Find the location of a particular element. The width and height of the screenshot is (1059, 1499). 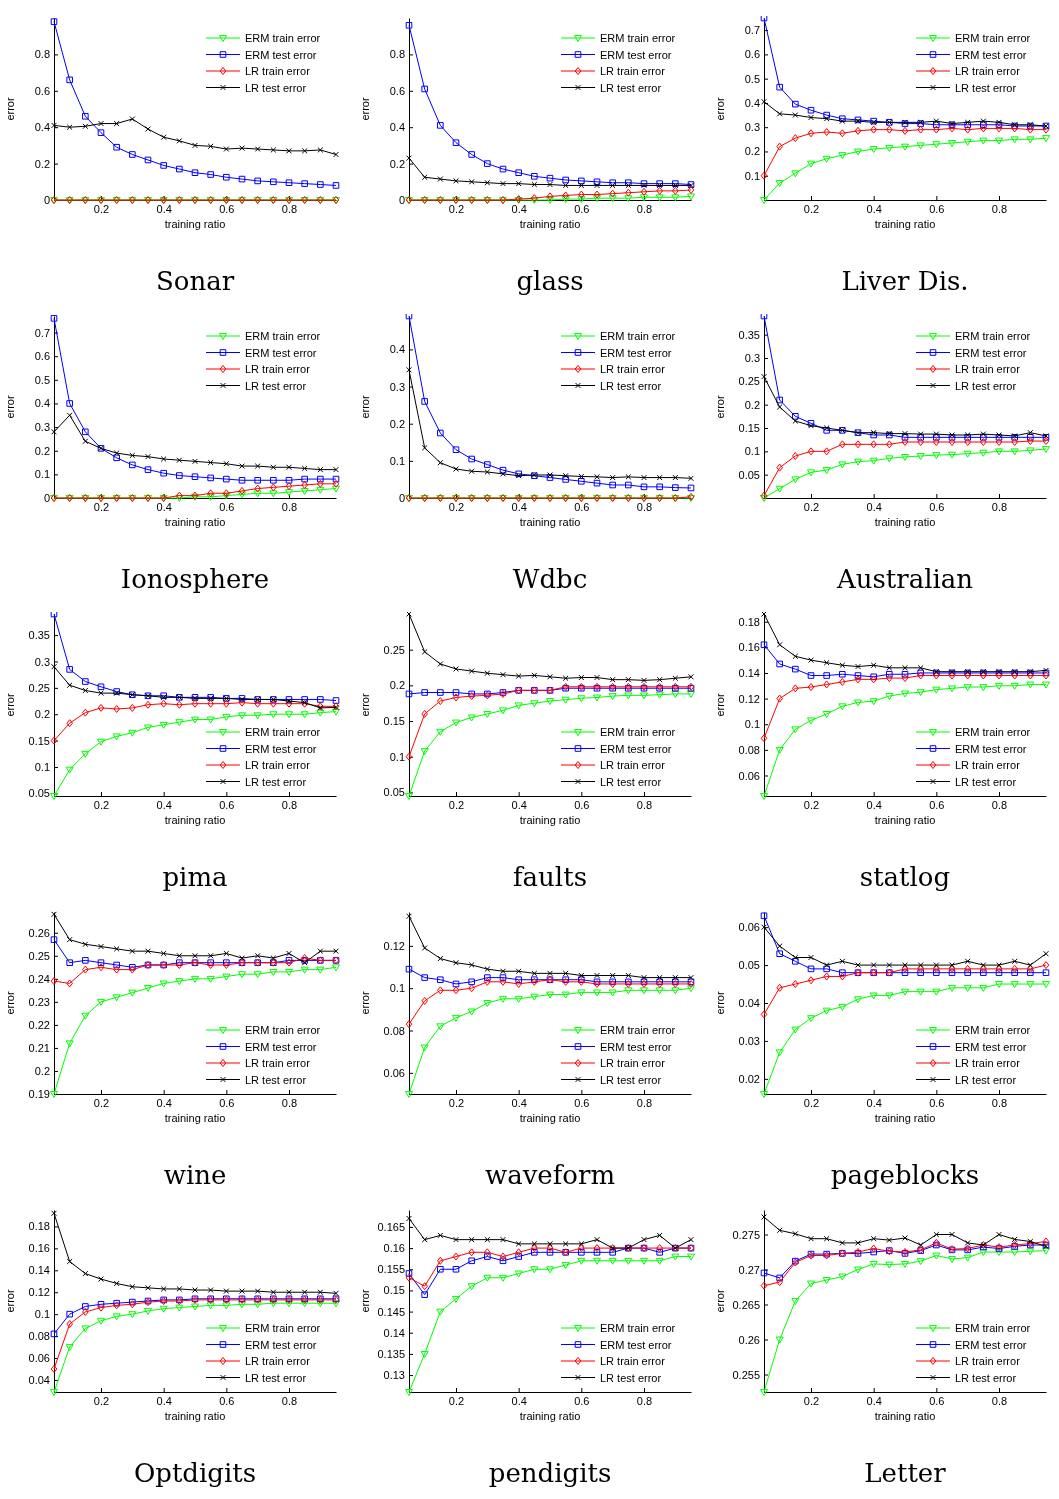

x-tick-label: 0.4 is located at coordinates (874, 804).